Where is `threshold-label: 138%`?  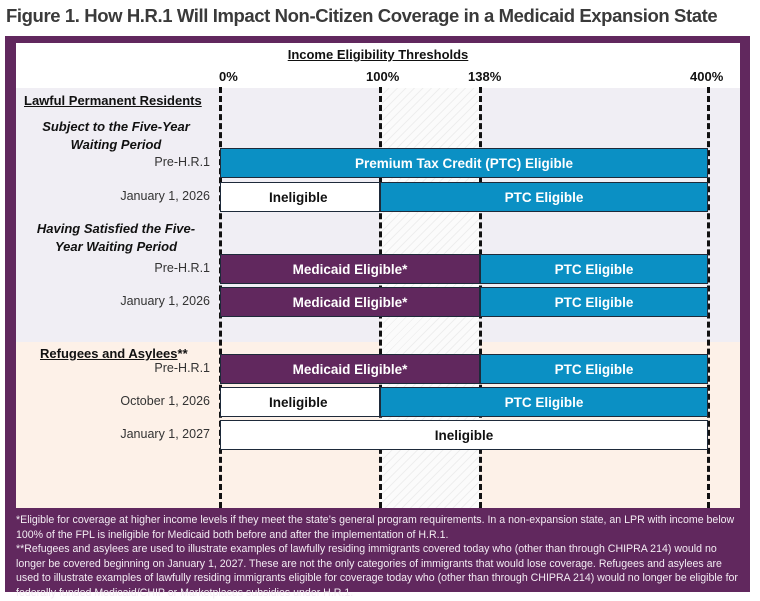
threshold-label: 138% is located at coordinates (485, 76).